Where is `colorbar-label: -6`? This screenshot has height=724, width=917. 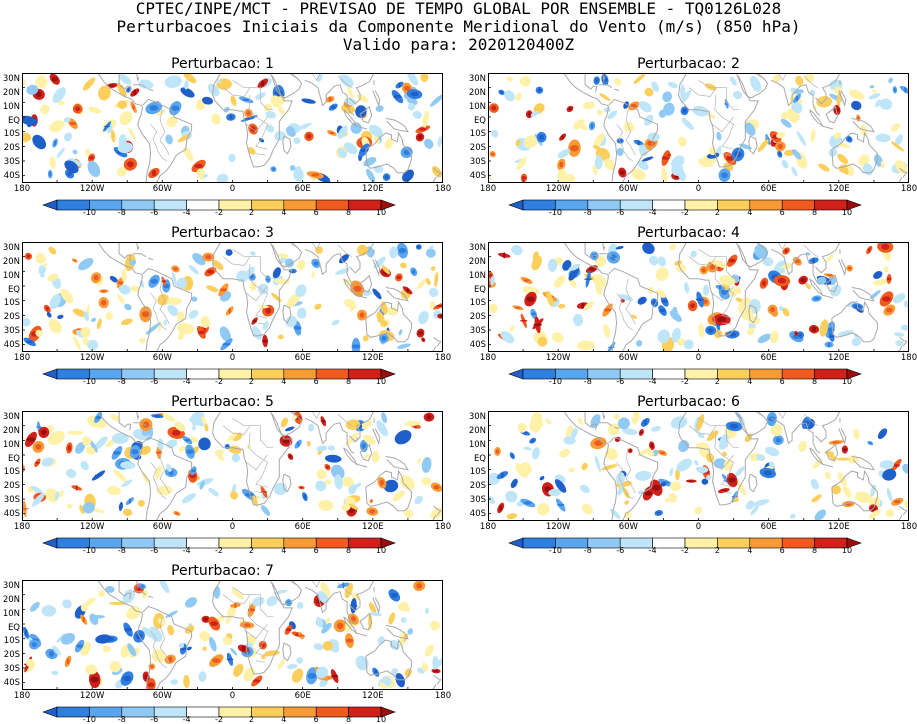
colorbar-label: -6 is located at coordinates (620, 381).